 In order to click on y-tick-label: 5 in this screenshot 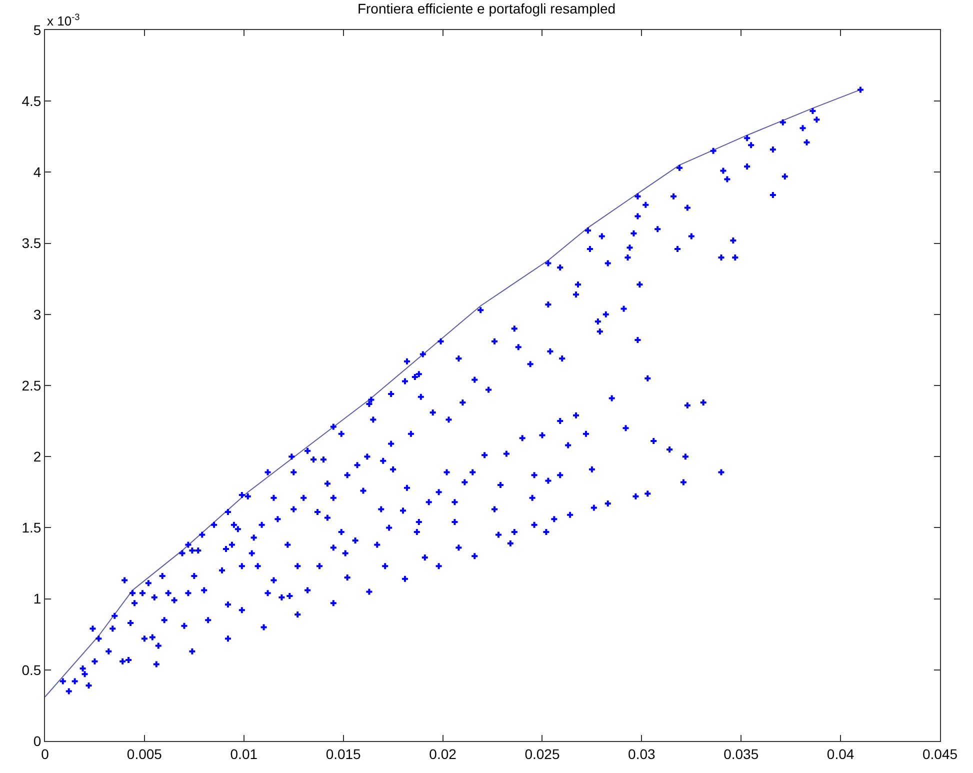, I will do `click(37, 30)`.